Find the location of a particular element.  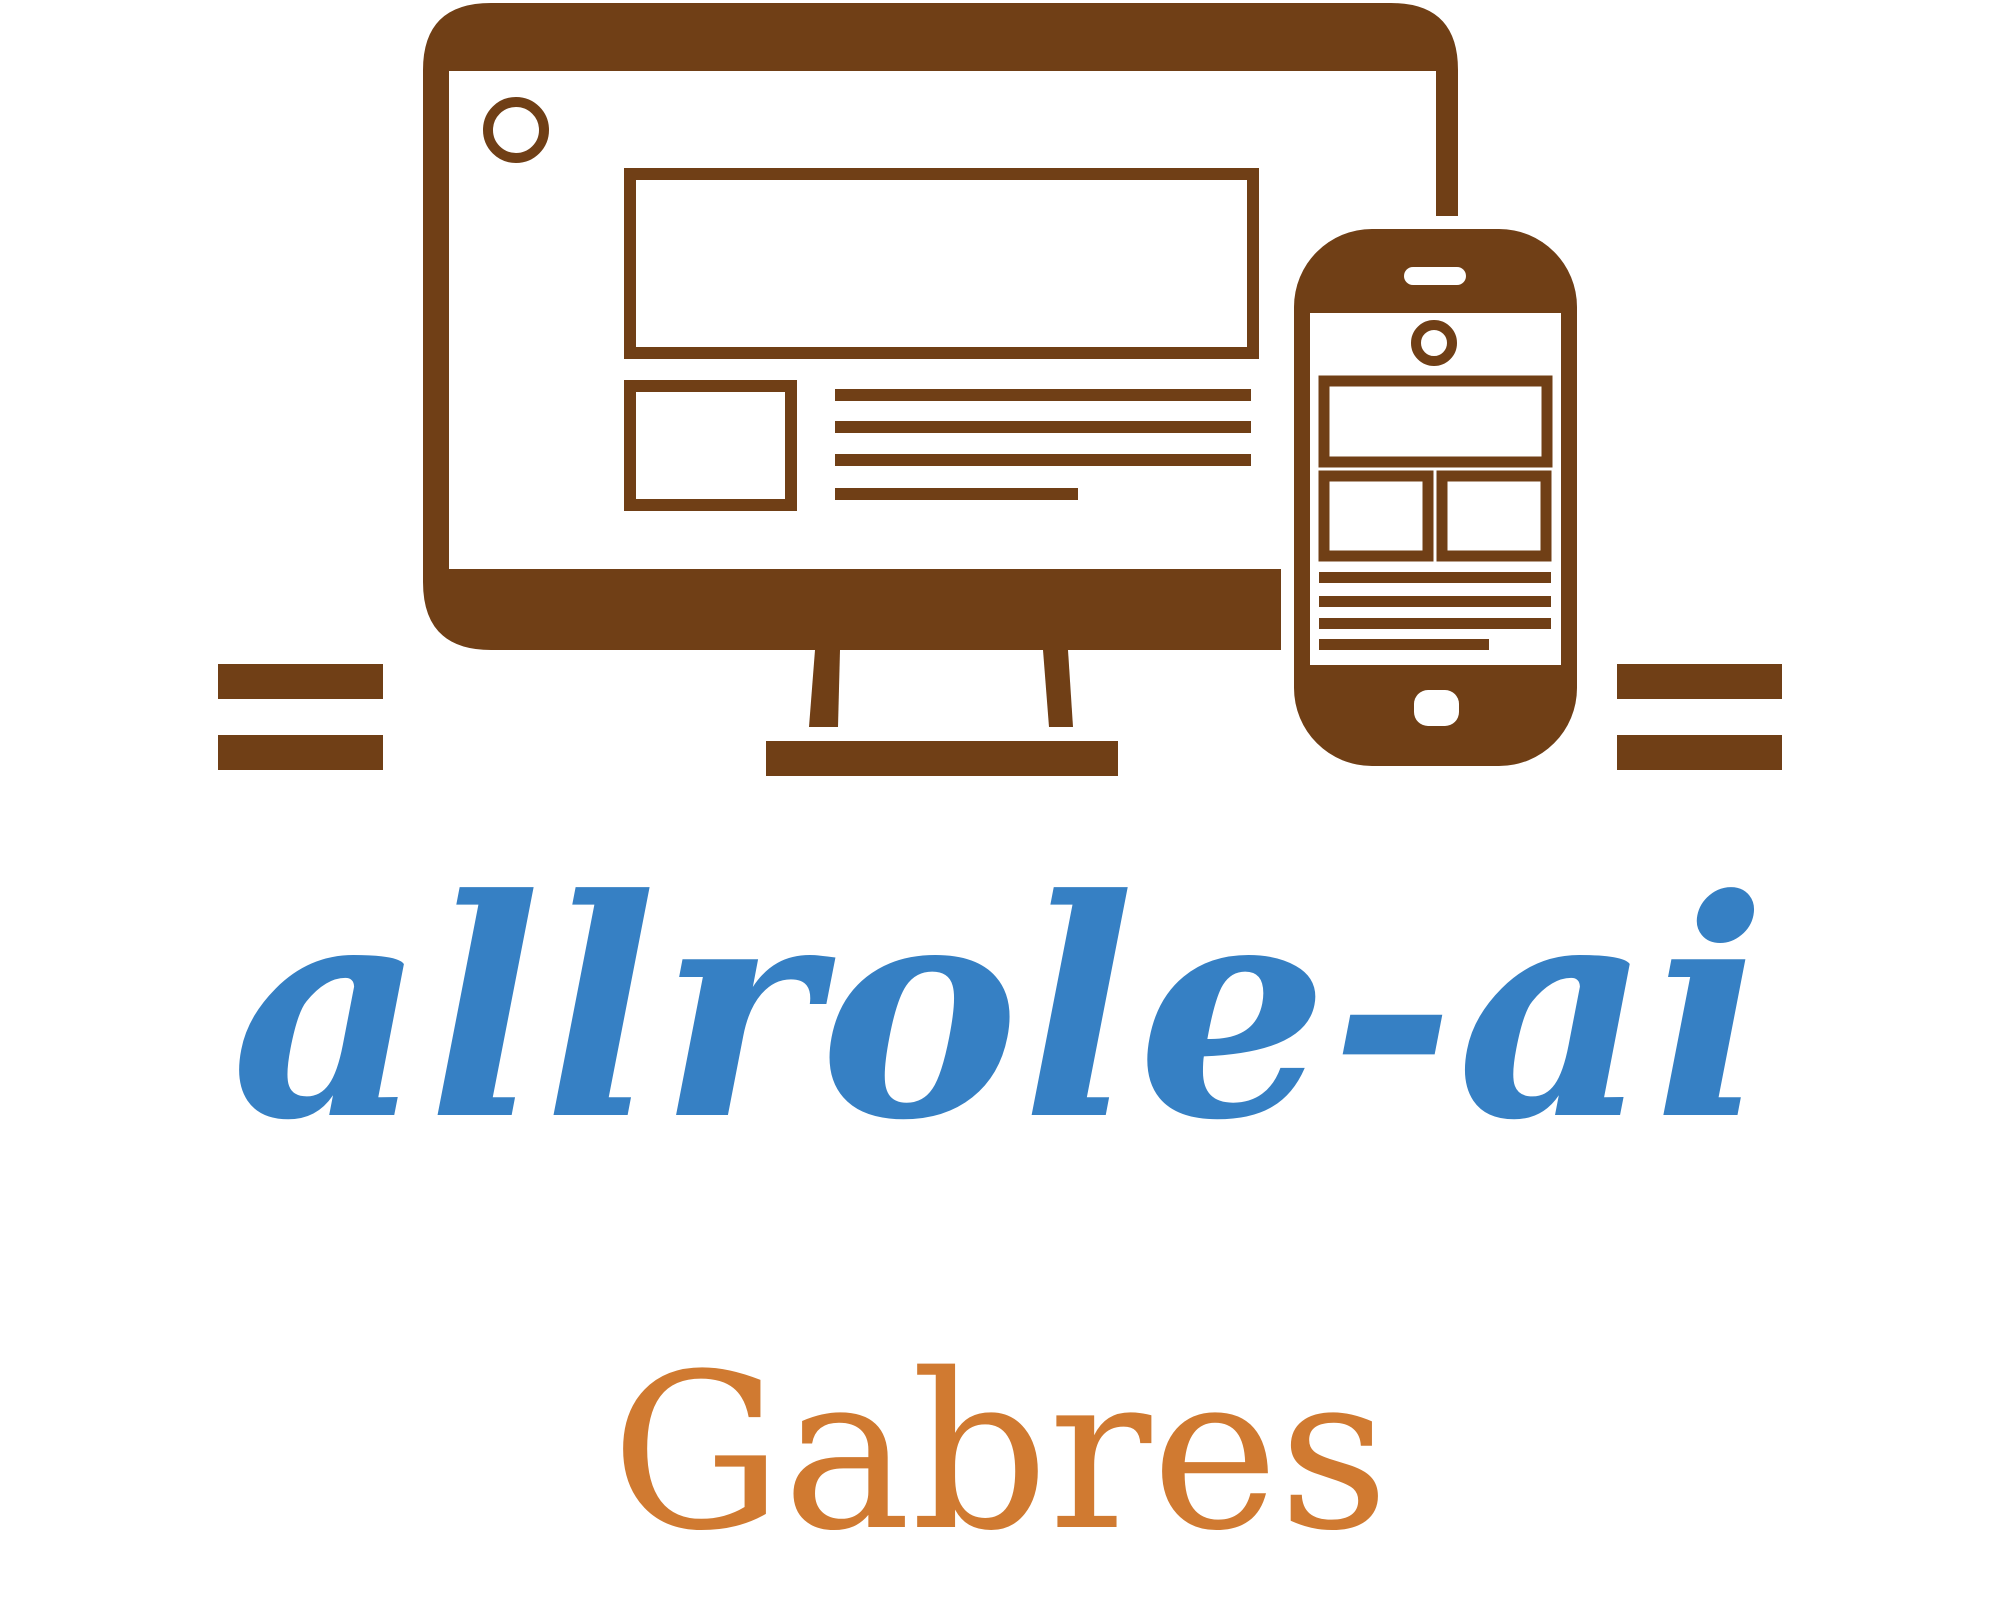

left-decorative-dashes is located at coordinates (300, 717).